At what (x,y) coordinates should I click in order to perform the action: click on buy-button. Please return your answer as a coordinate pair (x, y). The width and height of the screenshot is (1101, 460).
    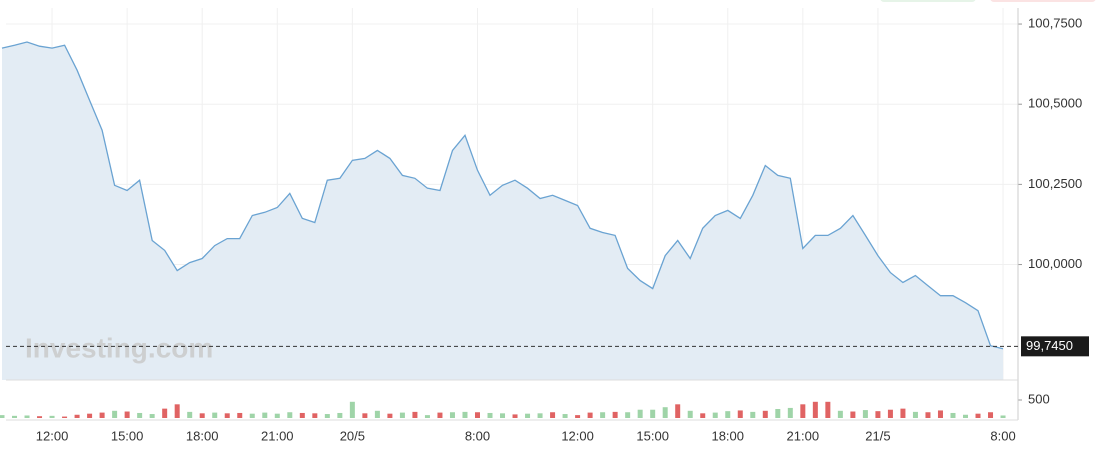
    Looking at the image, I should click on (928, 1).